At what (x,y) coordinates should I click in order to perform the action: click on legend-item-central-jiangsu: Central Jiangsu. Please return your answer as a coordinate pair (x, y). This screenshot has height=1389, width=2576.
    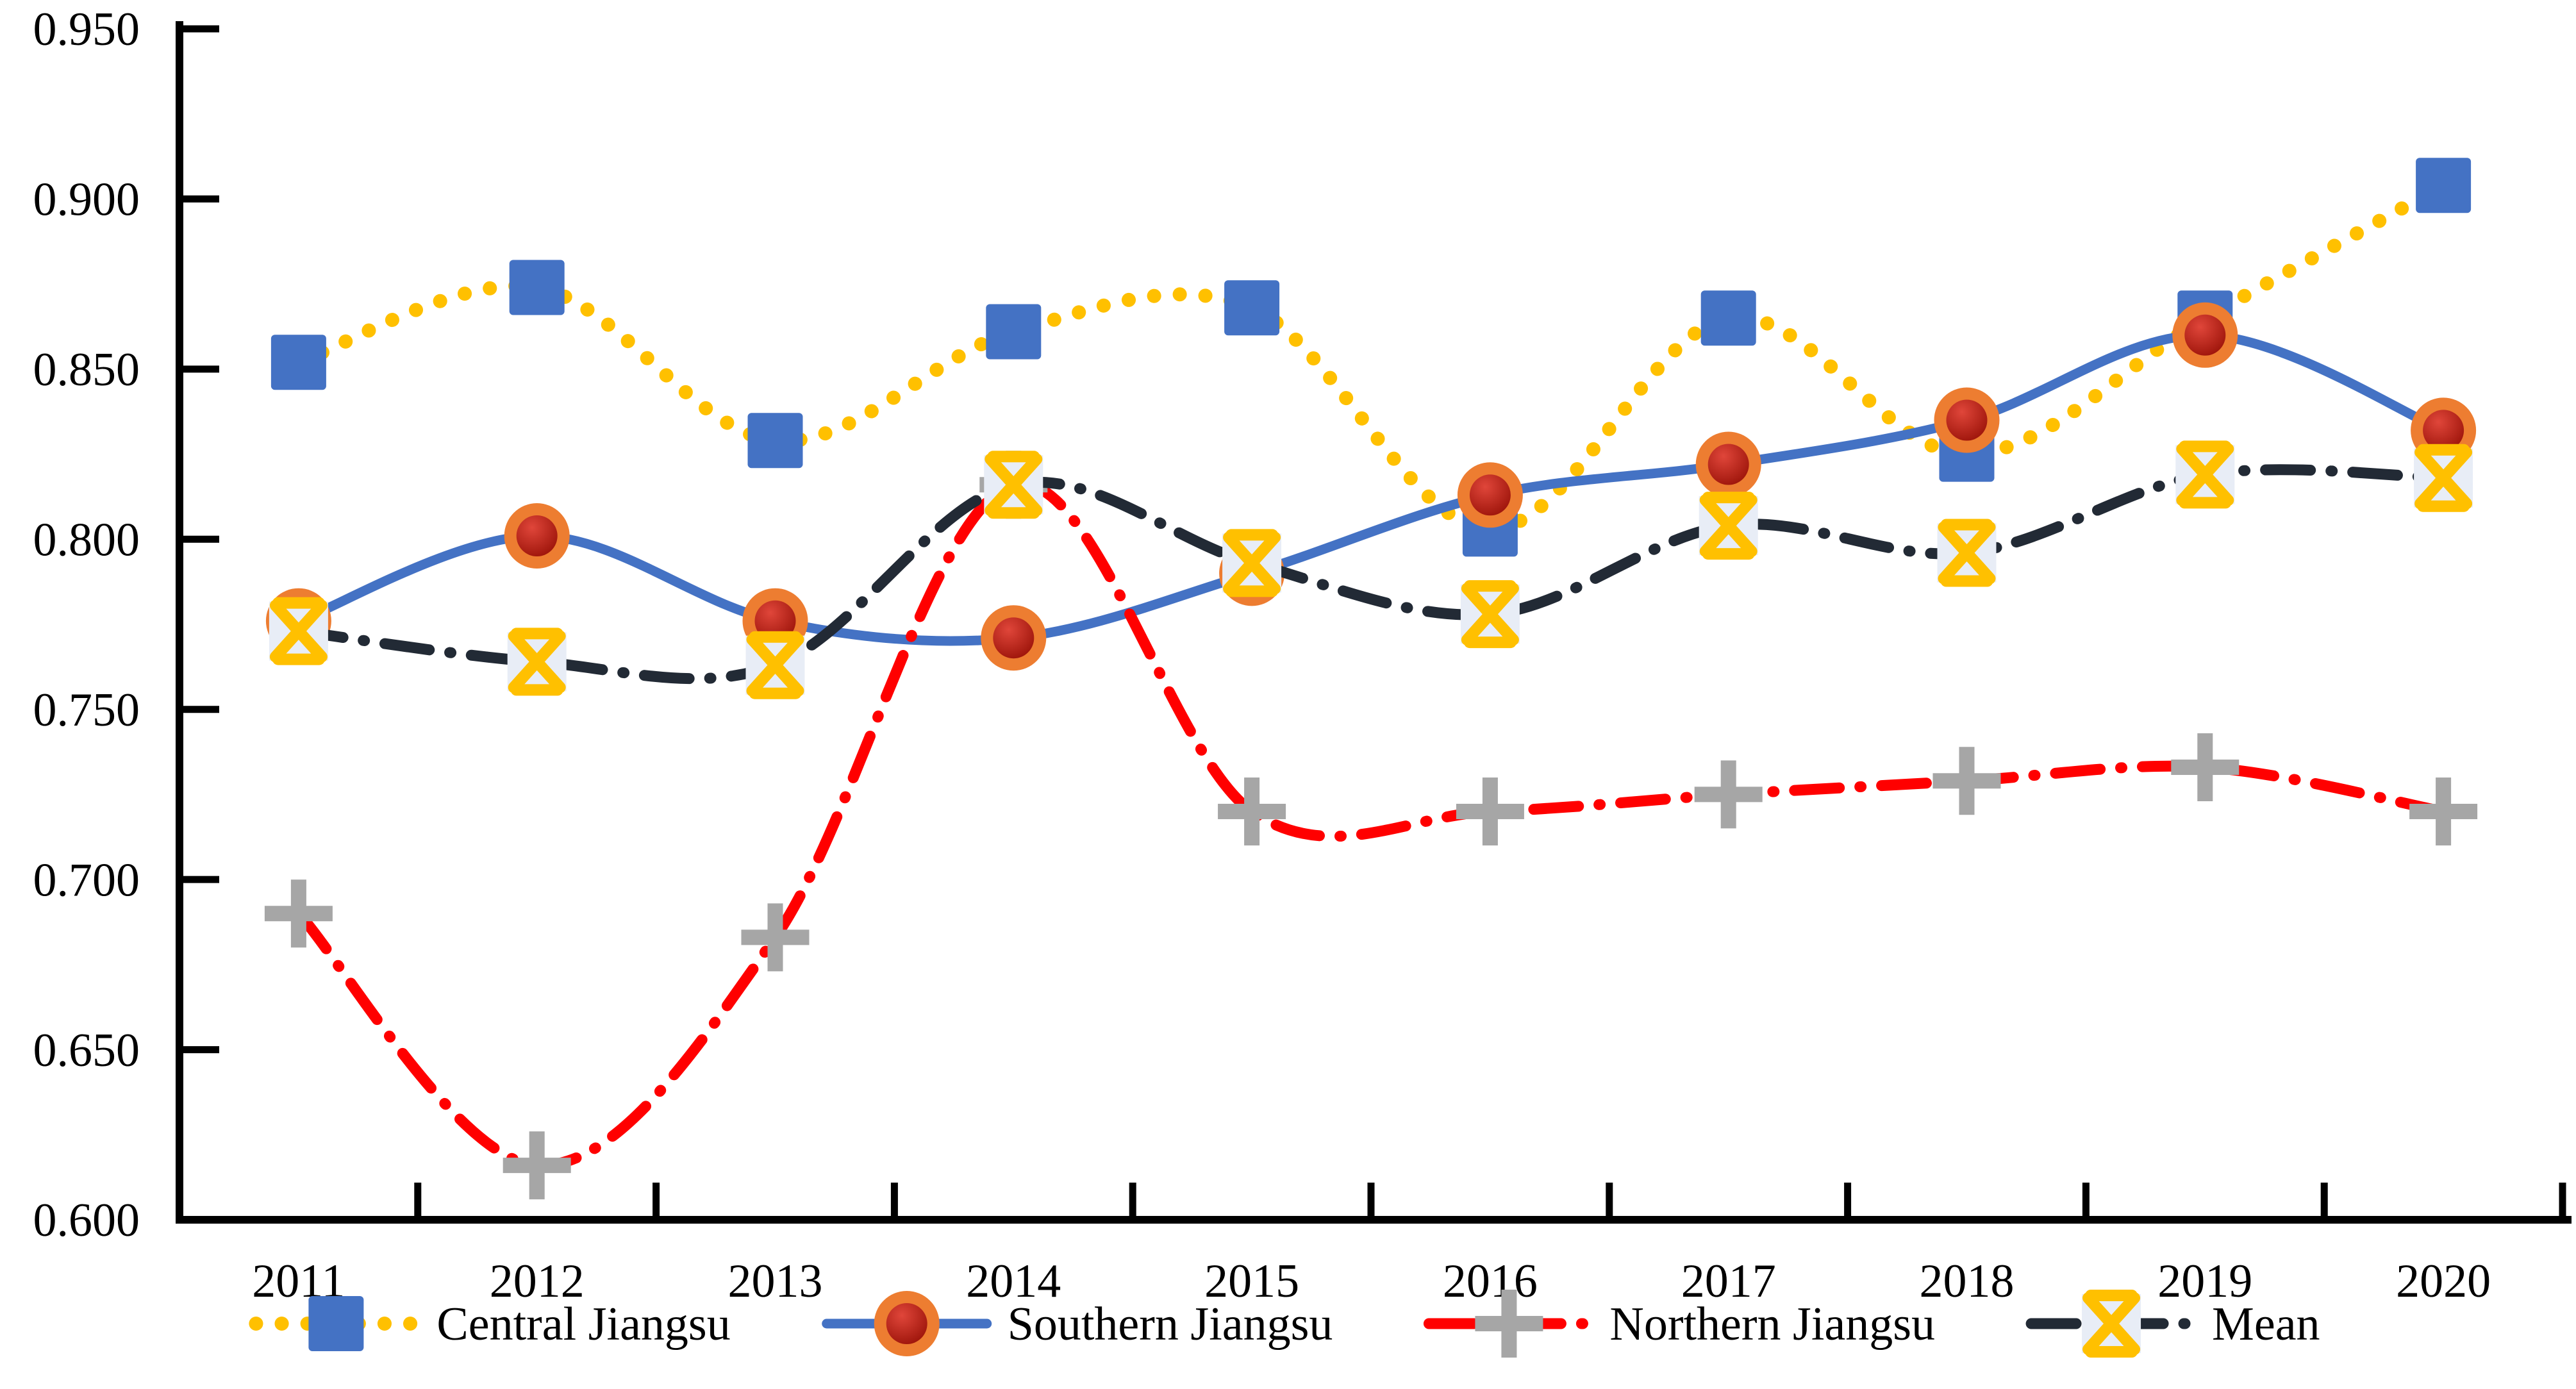
    Looking at the image, I should click on (490, 1323).